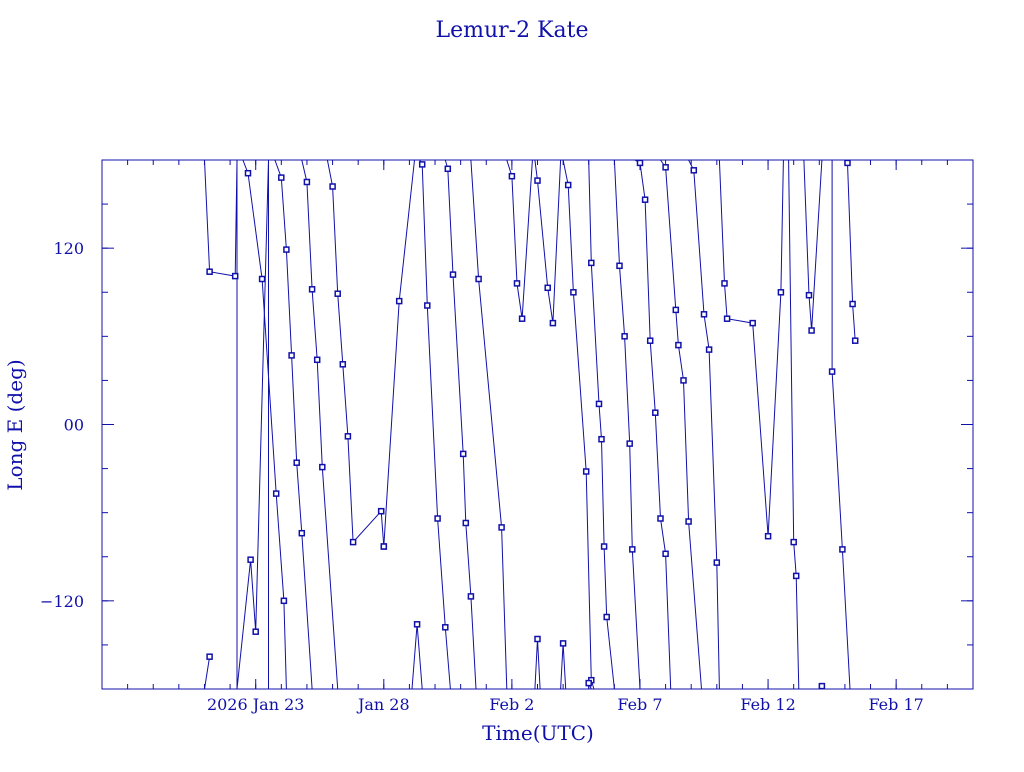 Image resolution: width=1024 pixels, height=772 pixels. I want to click on y-tick-label: 00, so click(74, 425).